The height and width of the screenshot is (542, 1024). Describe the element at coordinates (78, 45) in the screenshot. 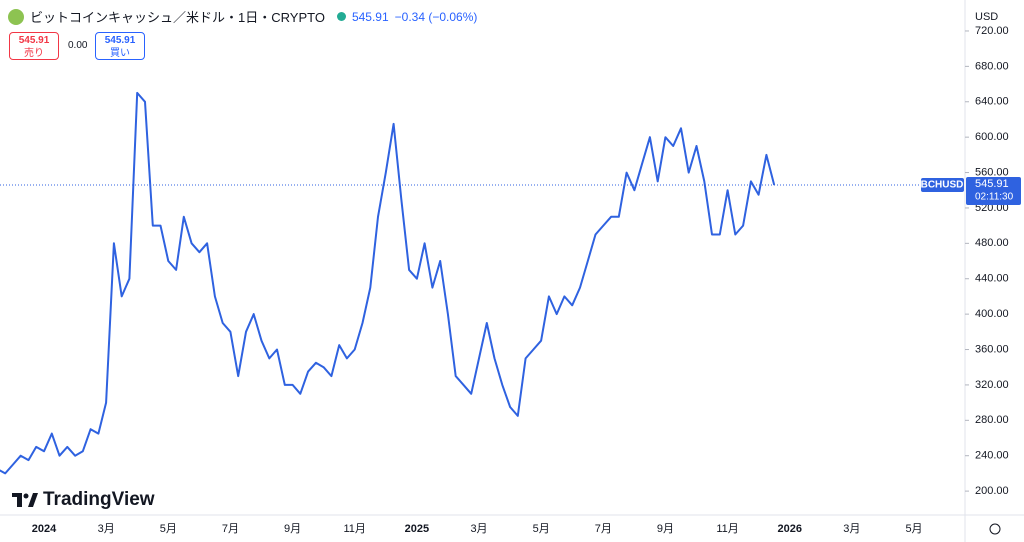

I see `spread: 0.00` at that location.